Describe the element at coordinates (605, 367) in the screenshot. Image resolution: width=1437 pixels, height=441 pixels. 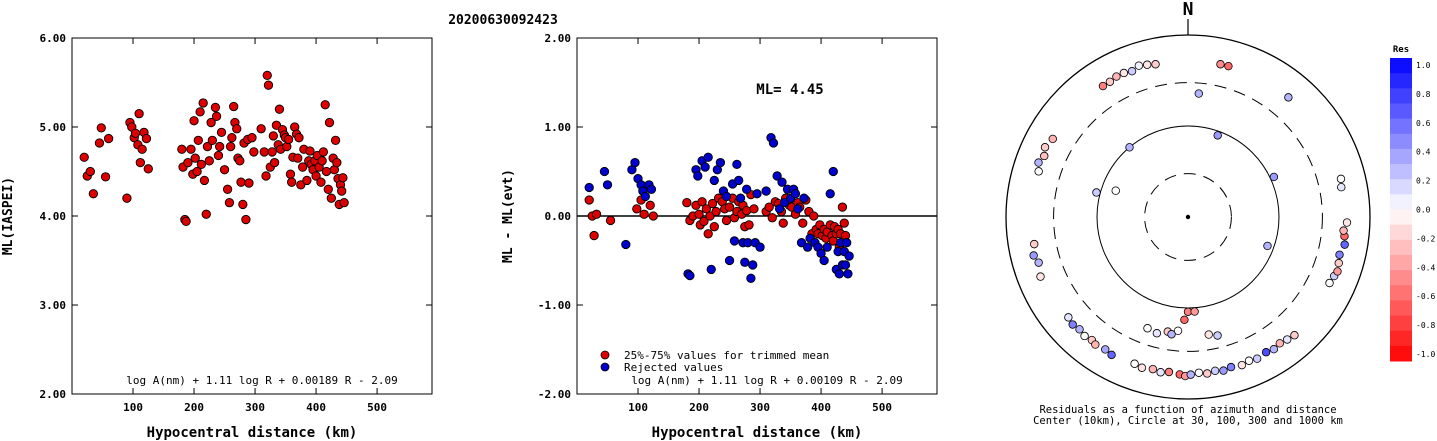
I see `legend-marker-rejected` at that location.